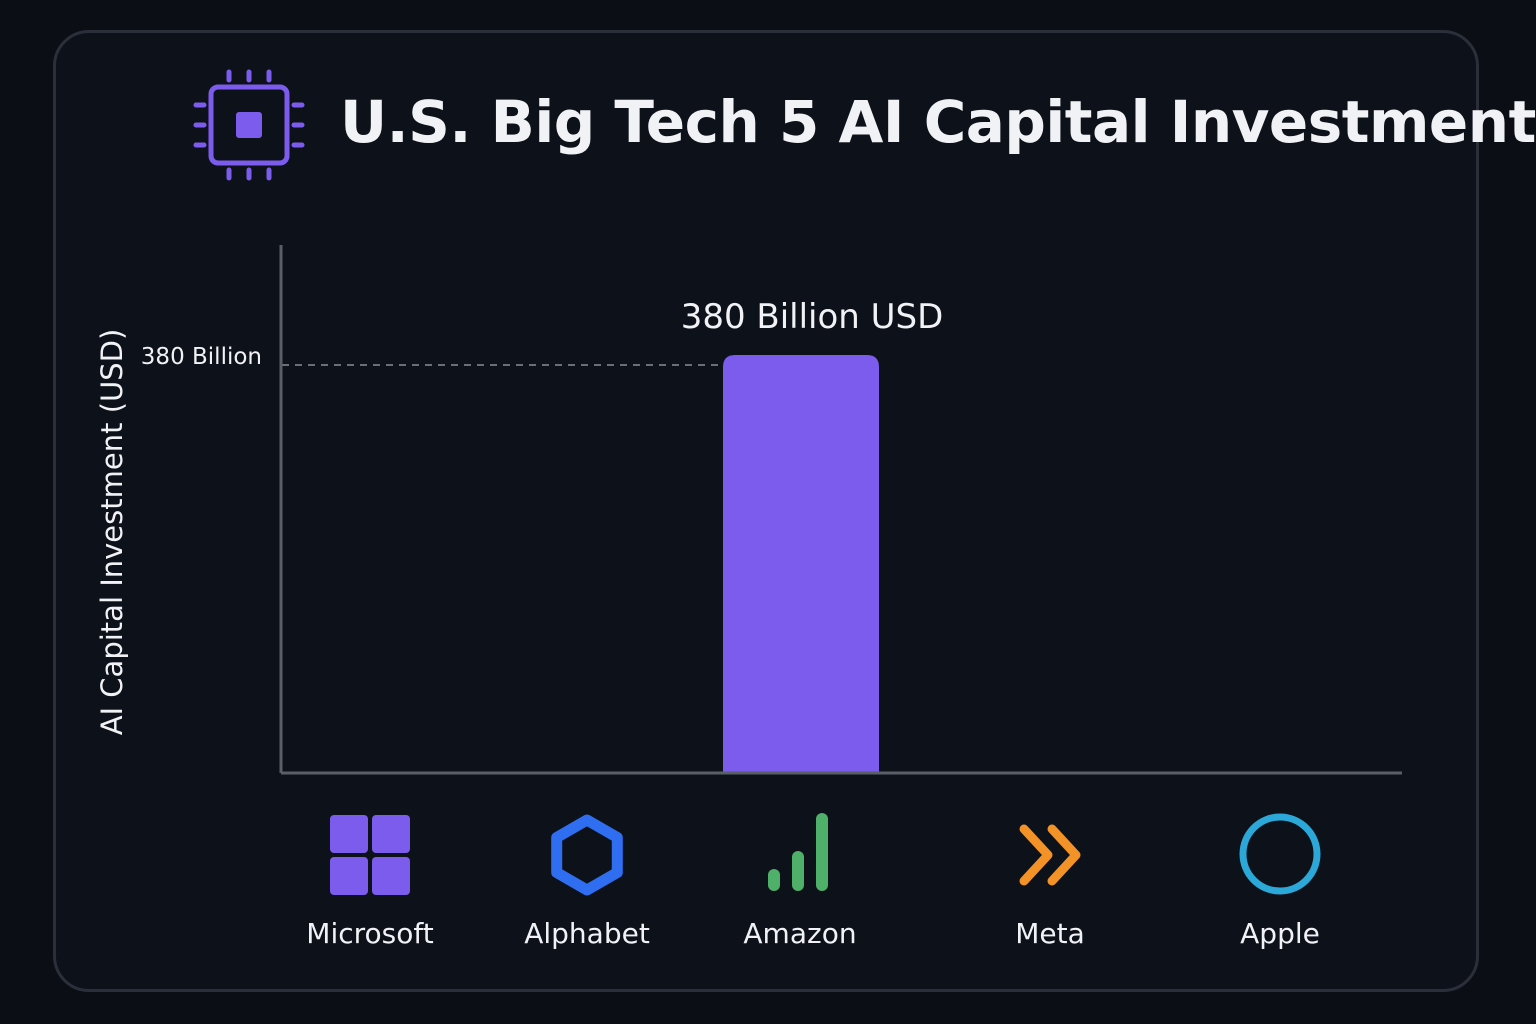  What do you see at coordinates (201, 357) in the screenshot?
I see `y-tick-label: 380 Billion` at bounding box center [201, 357].